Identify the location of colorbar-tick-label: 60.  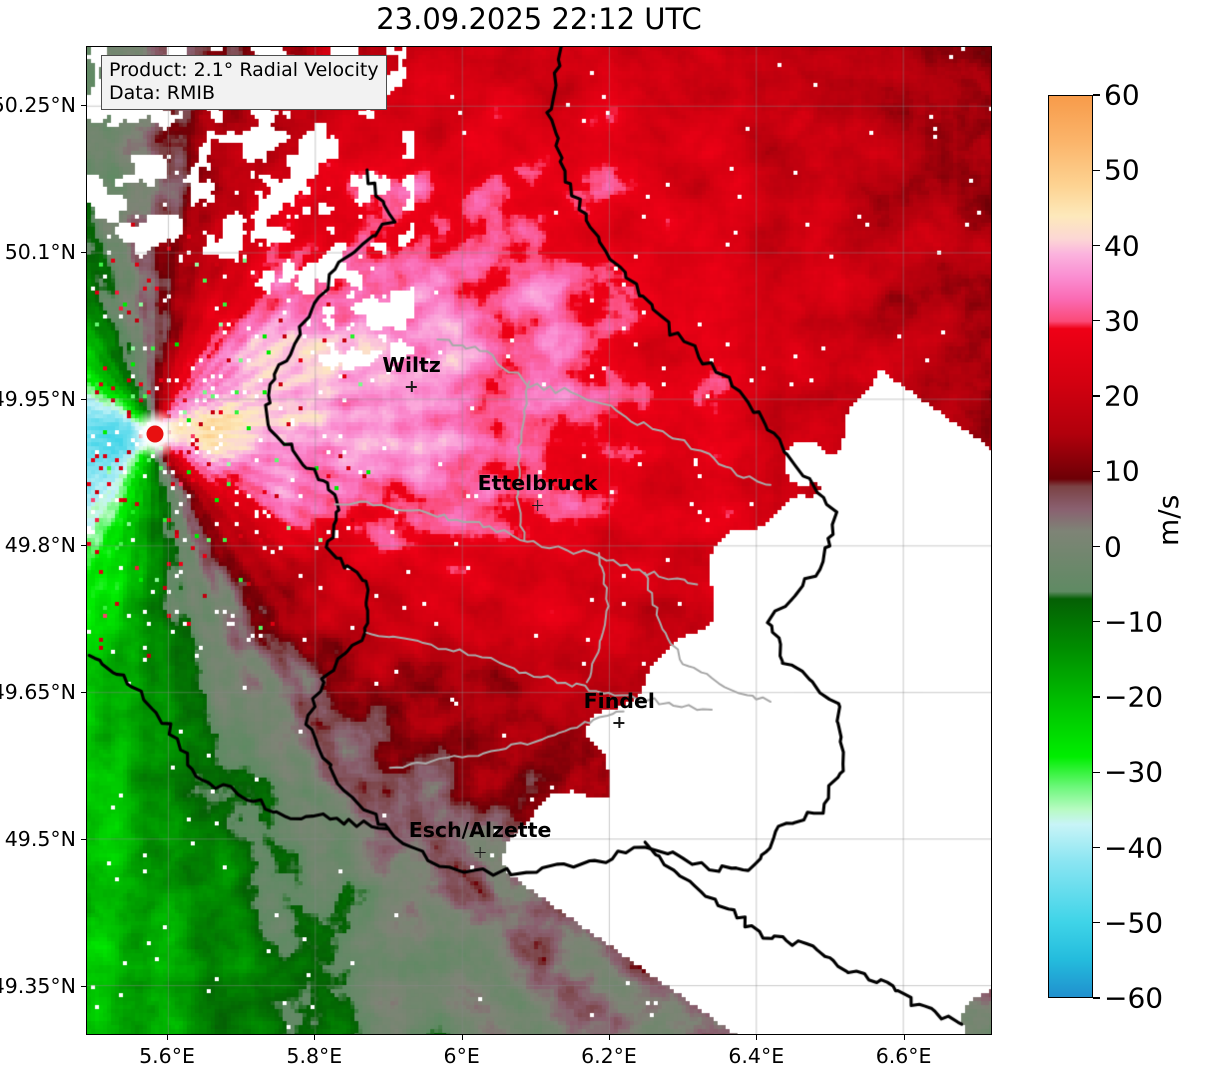
(1122, 95).